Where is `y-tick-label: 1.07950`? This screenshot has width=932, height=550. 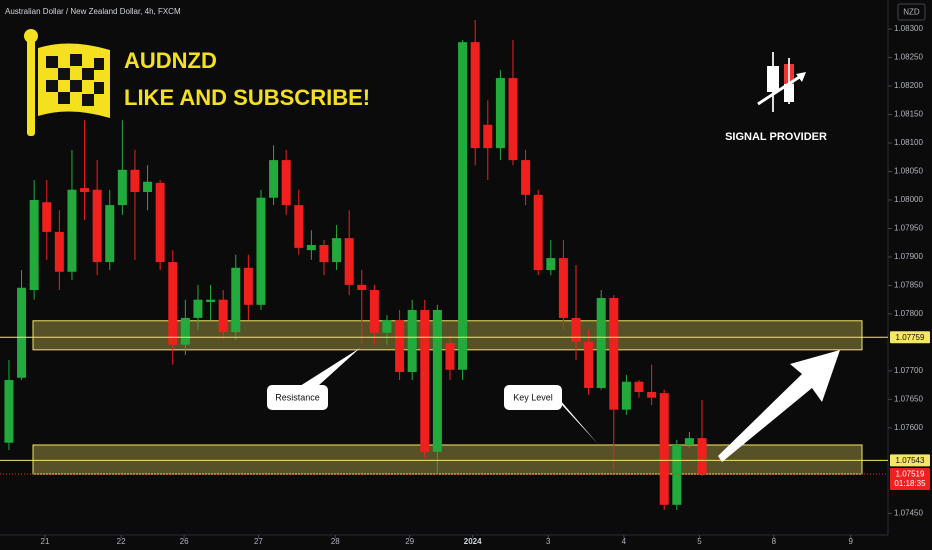
y-tick-label: 1.07950 is located at coordinates (908, 228).